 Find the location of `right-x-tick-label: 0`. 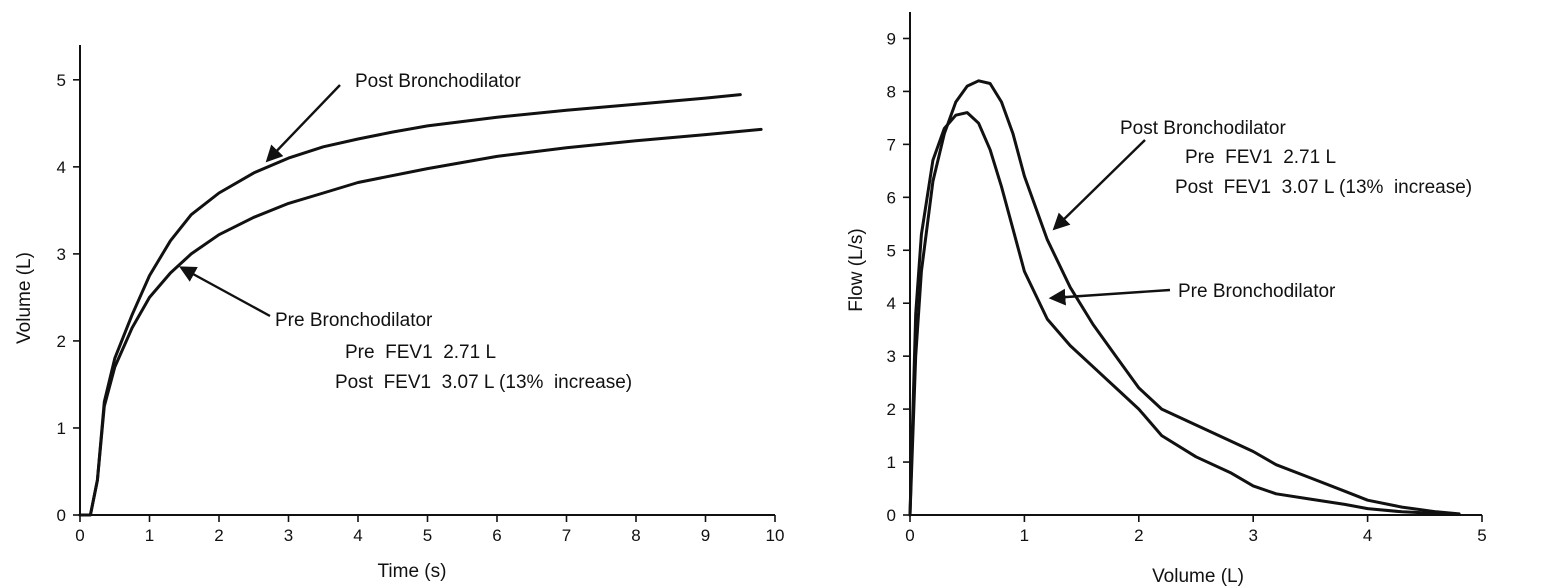

right-x-tick-label: 0 is located at coordinates (909, 535).